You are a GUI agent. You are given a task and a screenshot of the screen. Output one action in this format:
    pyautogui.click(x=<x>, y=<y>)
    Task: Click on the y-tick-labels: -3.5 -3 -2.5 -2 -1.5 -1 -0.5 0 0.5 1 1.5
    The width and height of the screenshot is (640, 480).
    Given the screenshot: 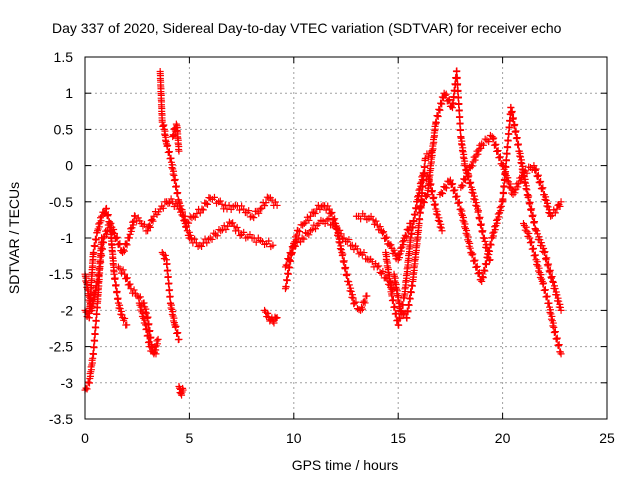 What is the action you would take?
    pyautogui.click(x=61, y=238)
    